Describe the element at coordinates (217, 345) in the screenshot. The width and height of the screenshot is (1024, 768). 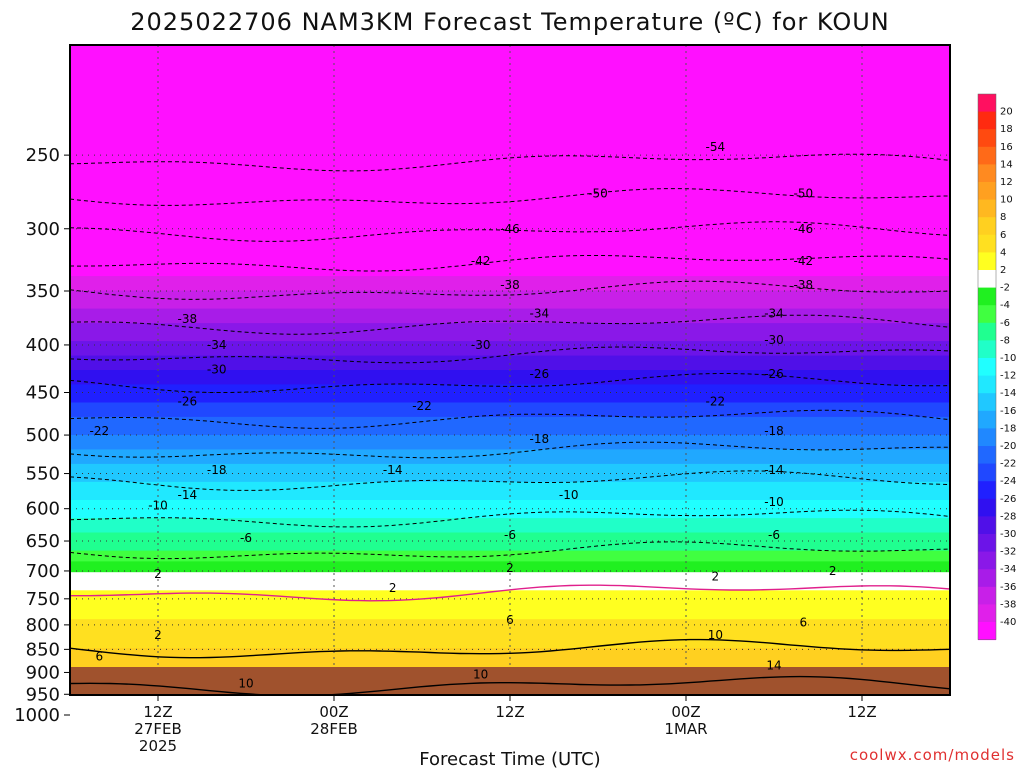
I see `isotherm-label: -34` at that location.